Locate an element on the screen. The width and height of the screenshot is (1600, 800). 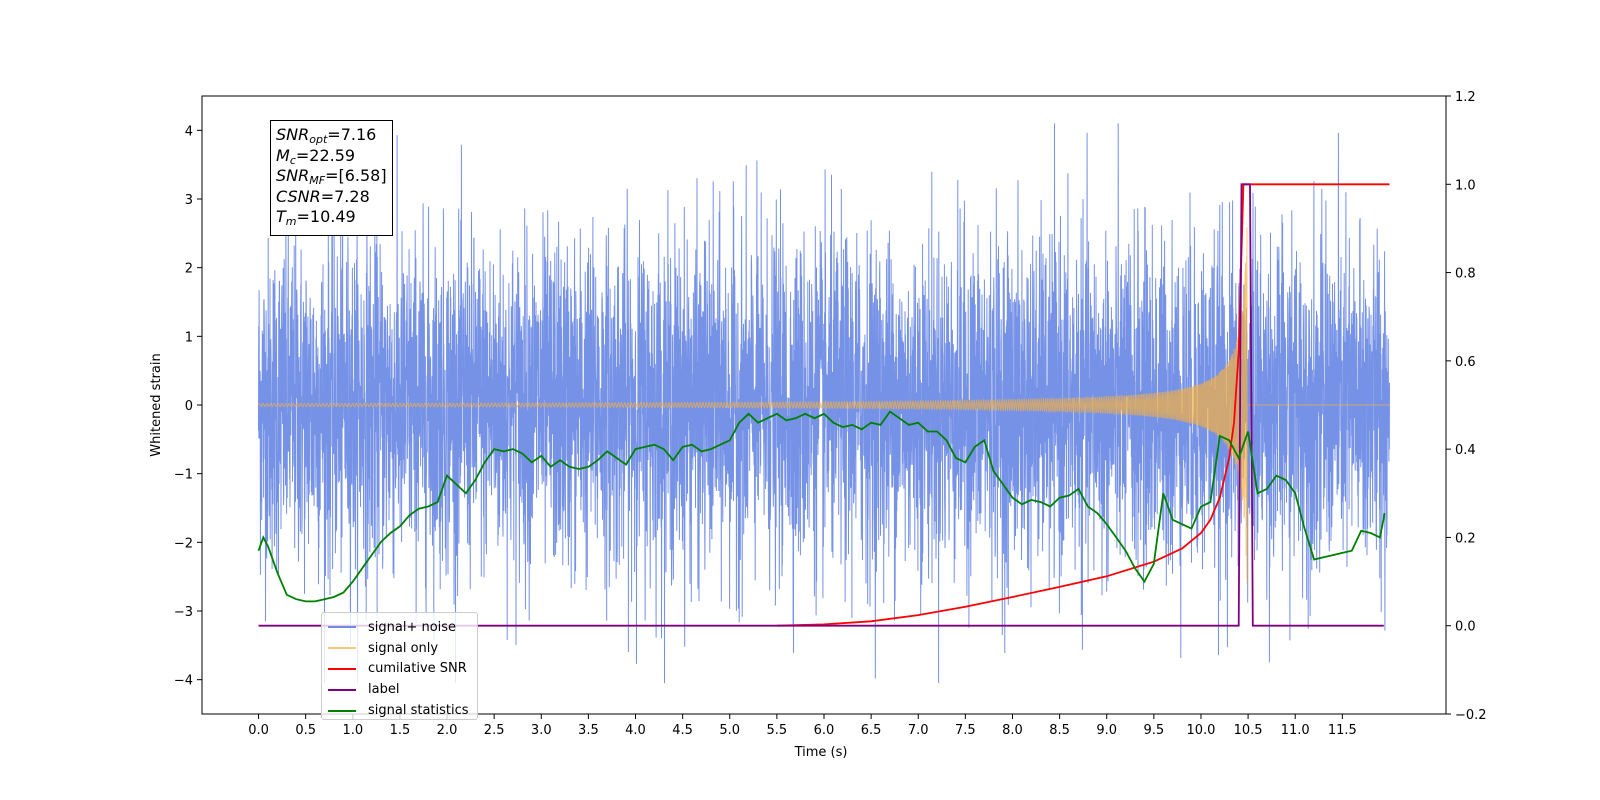
legend-item-signal-only: signal only is located at coordinates (399, 648).